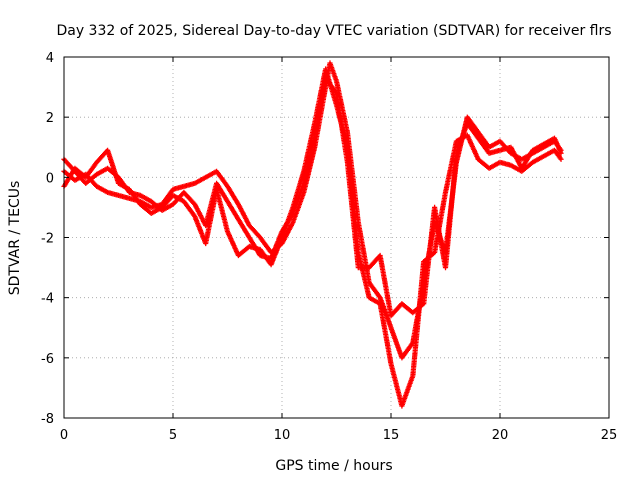 This screenshot has height=480, width=640. I want to click on y-tick-label: 4, so click(50, 58).